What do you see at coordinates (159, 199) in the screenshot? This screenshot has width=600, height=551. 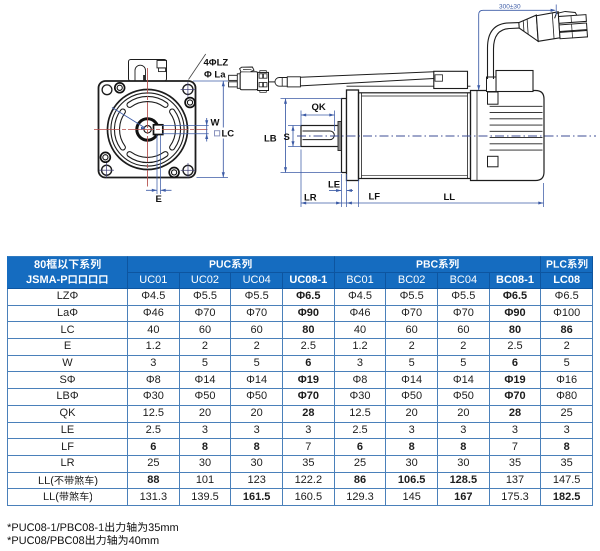 I see `svg-text: E` at bounding box center [159, 199].